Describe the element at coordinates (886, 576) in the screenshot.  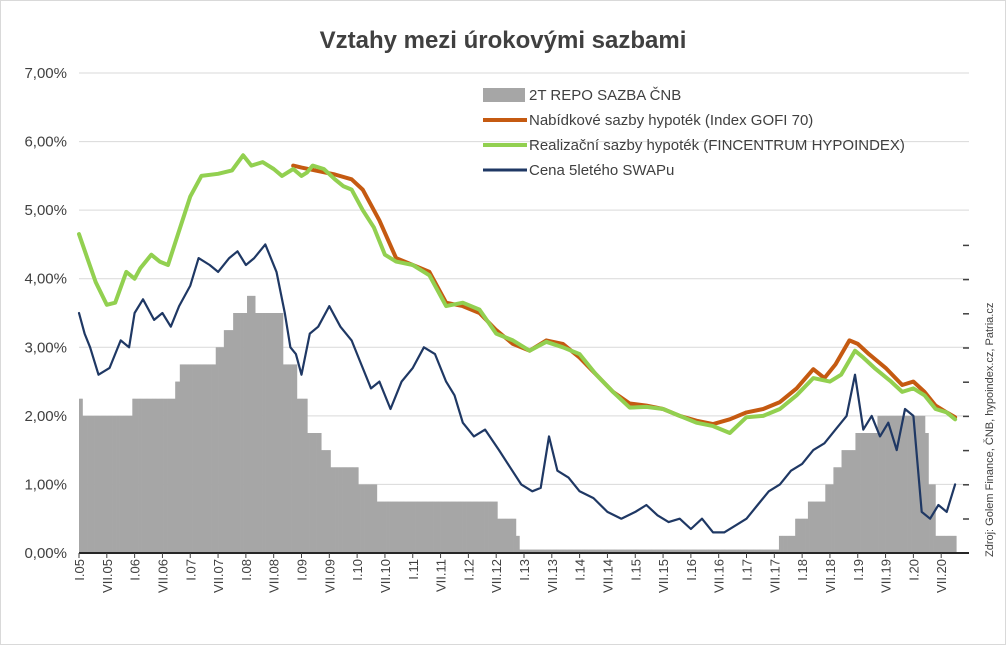
I see `x-tick-label: VII.19` at that location.